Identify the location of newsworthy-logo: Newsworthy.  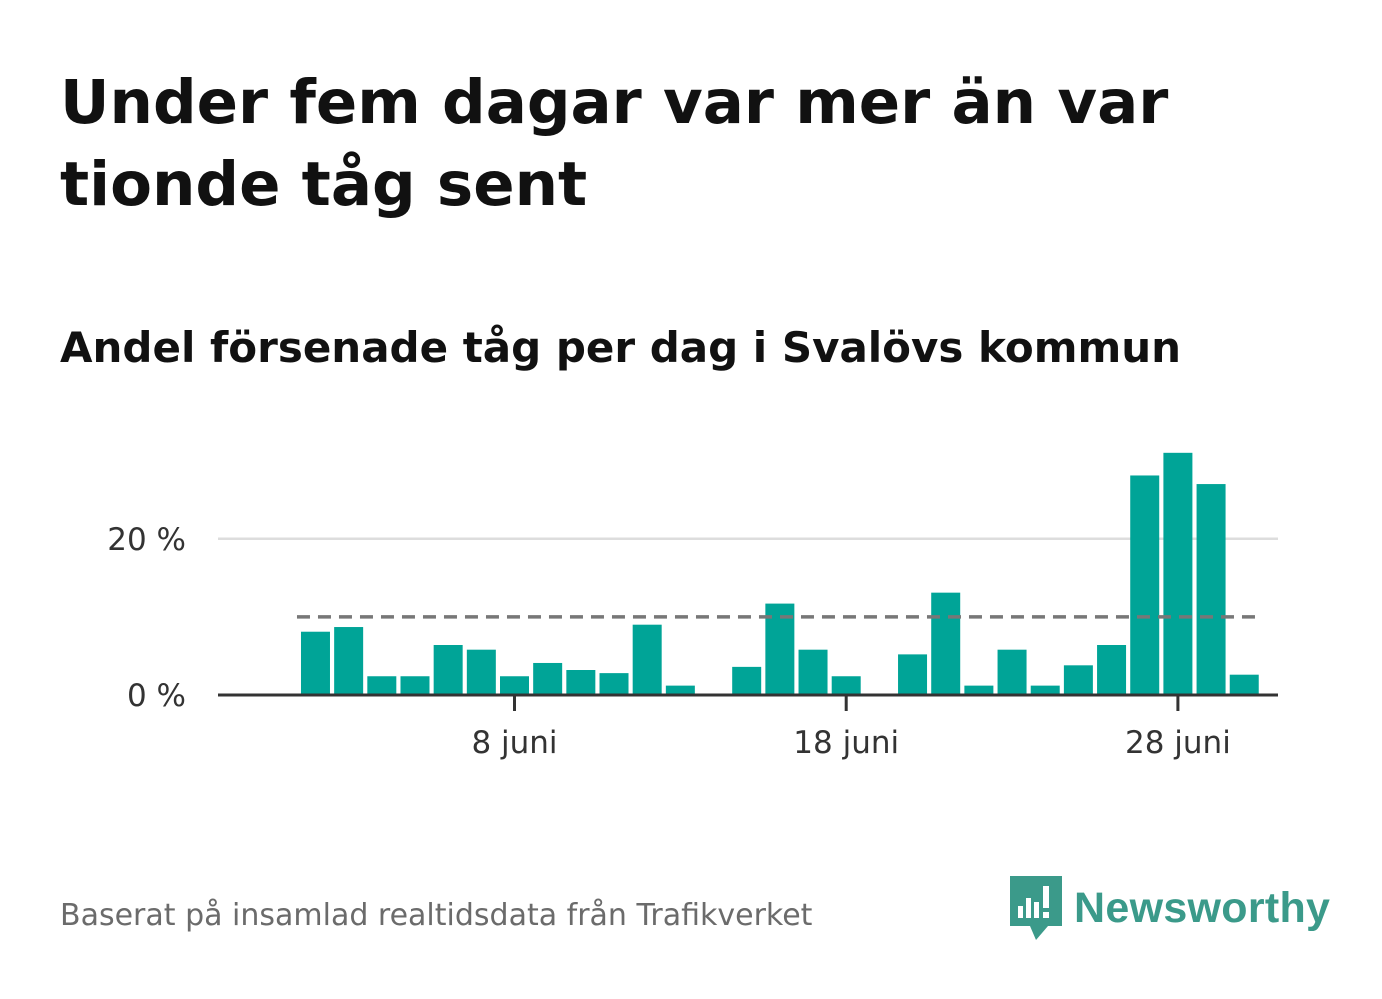
(1170, 908).